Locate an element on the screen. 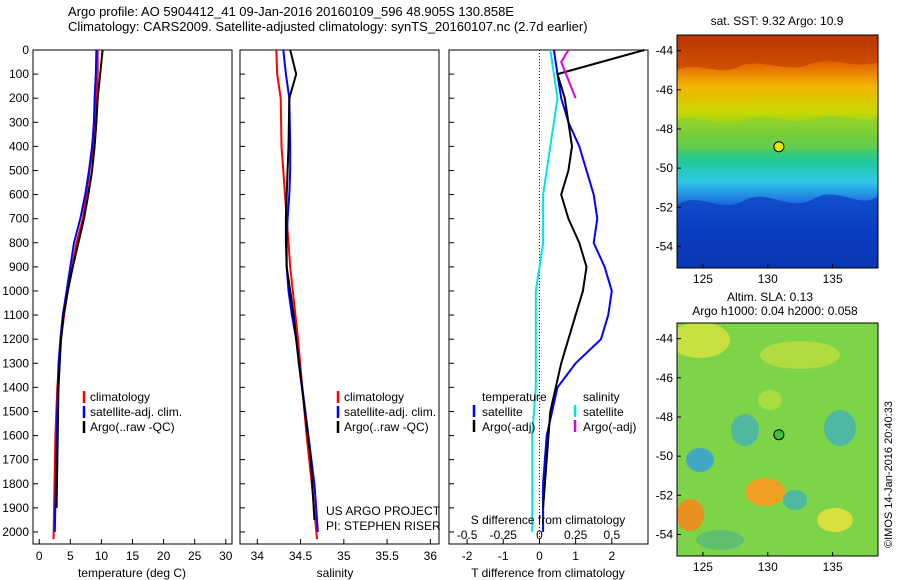 The height and width of the screenshot is (580, 900). sst-warm-band is located at coordinates (777, 53).